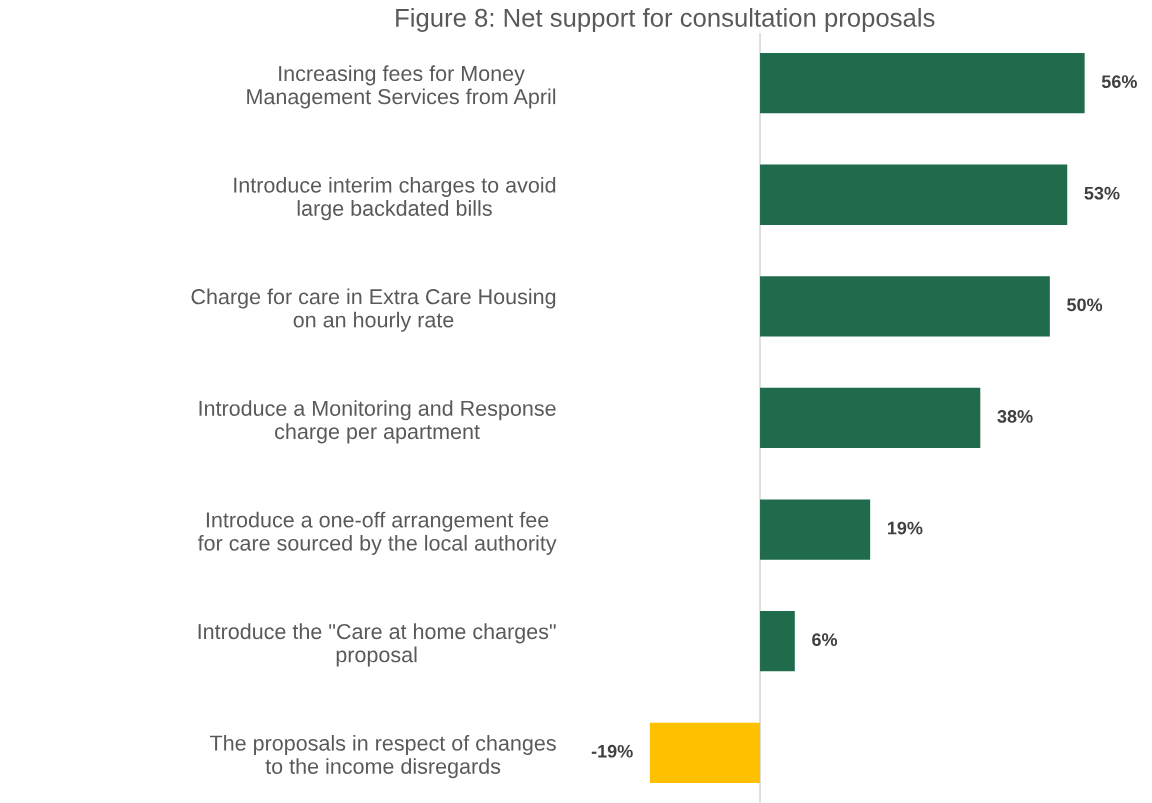 The height and width of the screenshot is (803, 1152). Describe the element at coordinates (665, 20) in the screenshot. I see `chart-title: Figure 8: Net support for consultation proposals` at that location.